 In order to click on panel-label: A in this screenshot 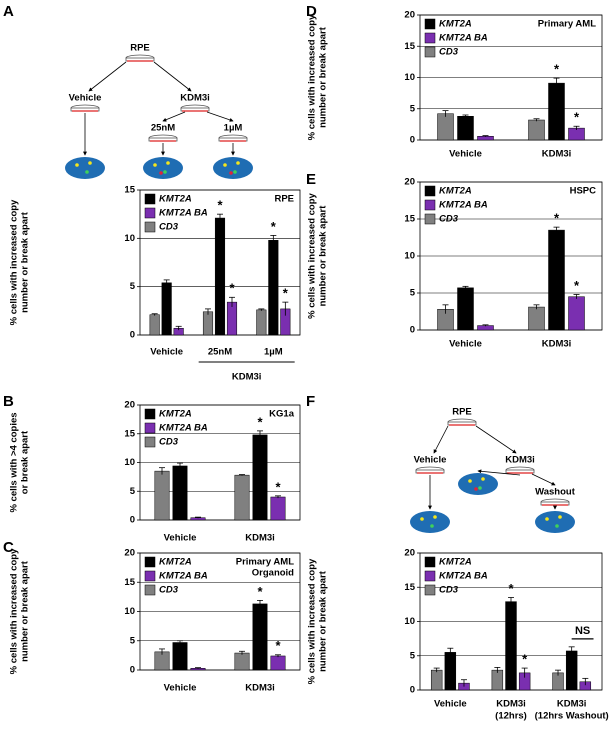, I will do `click(8, 11)`.